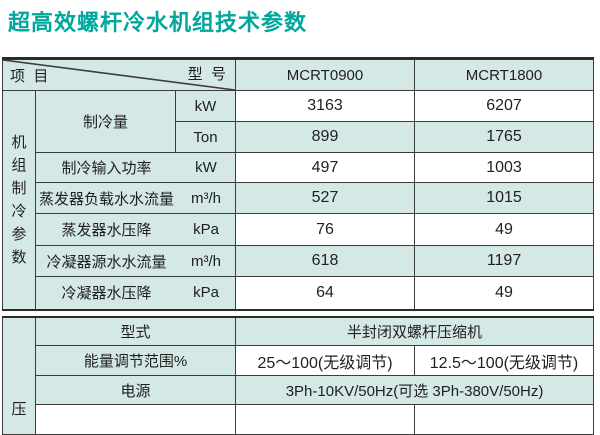  What do you see at coordinates (106, 167) in the screenshot?
I see `row-label-input-power: 制冷输入功率` at bounding box center [106, 167].